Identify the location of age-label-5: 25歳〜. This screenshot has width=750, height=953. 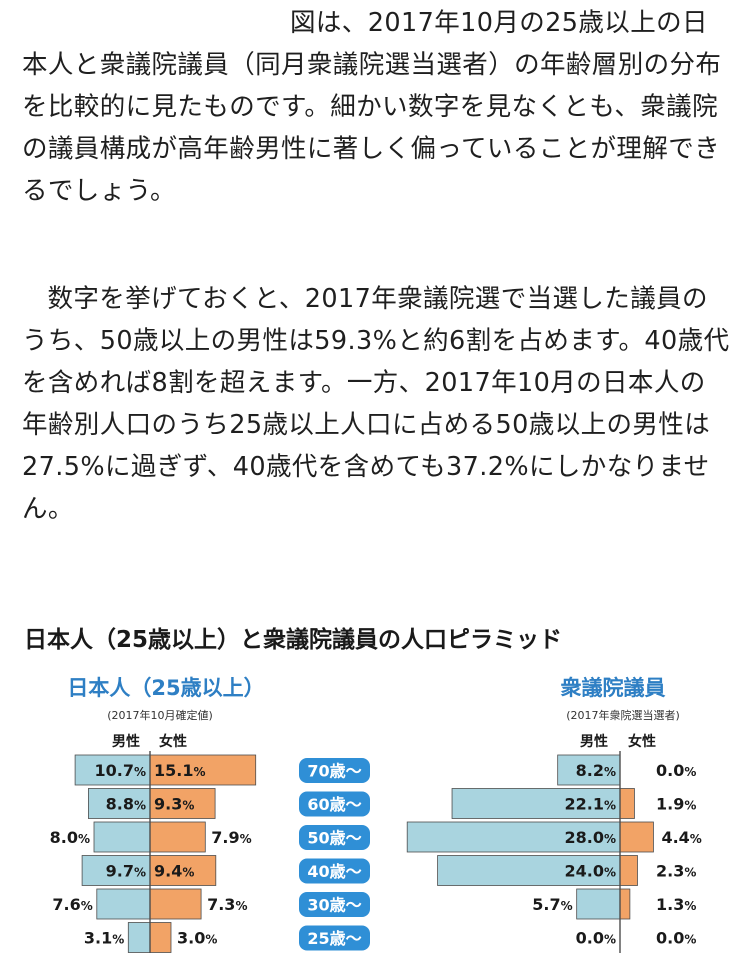
(334, 938).